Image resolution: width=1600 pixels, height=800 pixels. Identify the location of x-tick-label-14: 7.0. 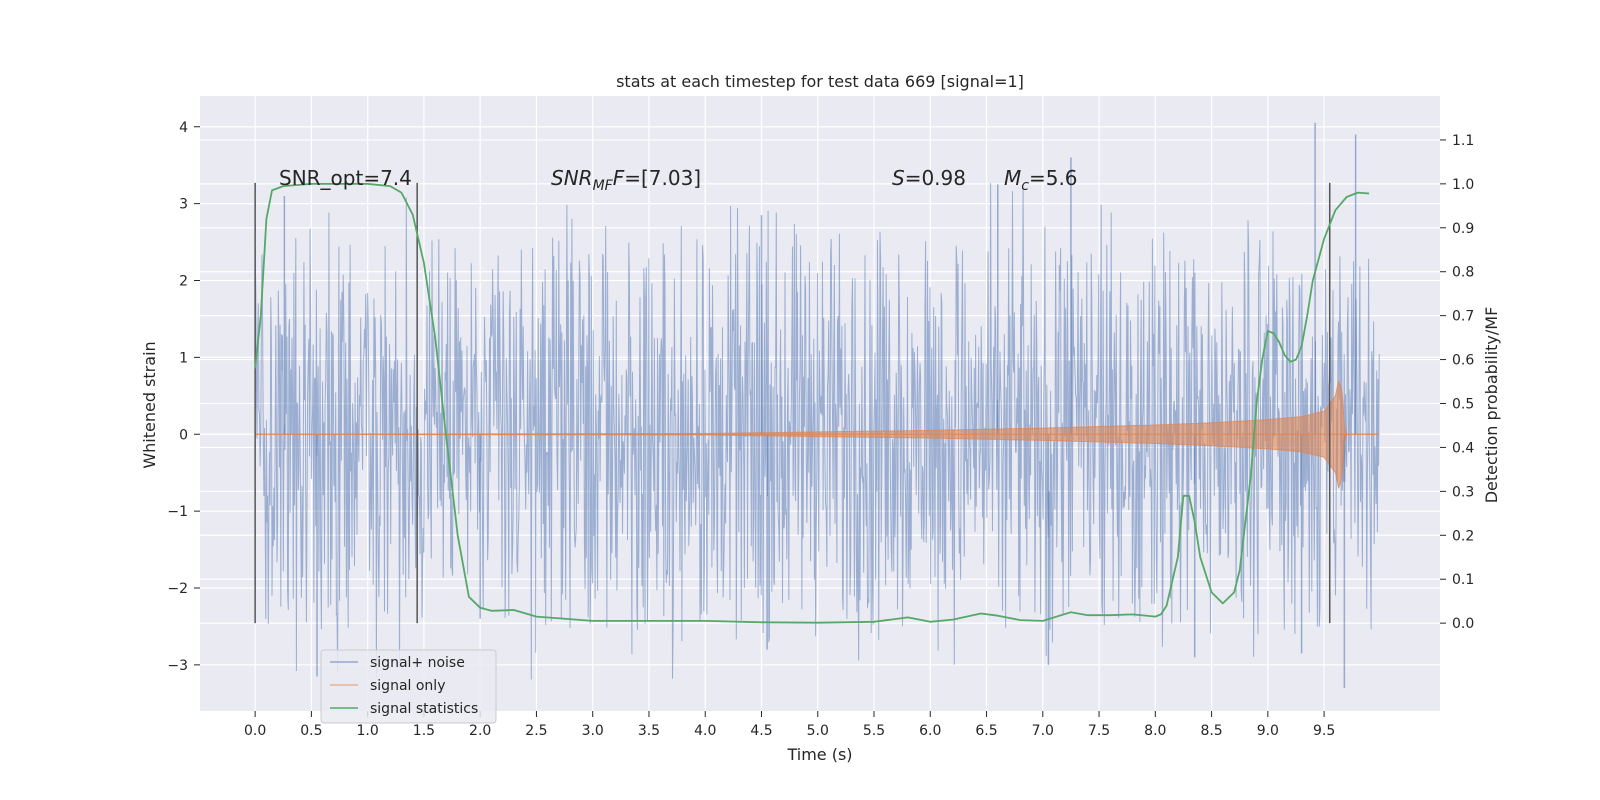
(1043, 731).